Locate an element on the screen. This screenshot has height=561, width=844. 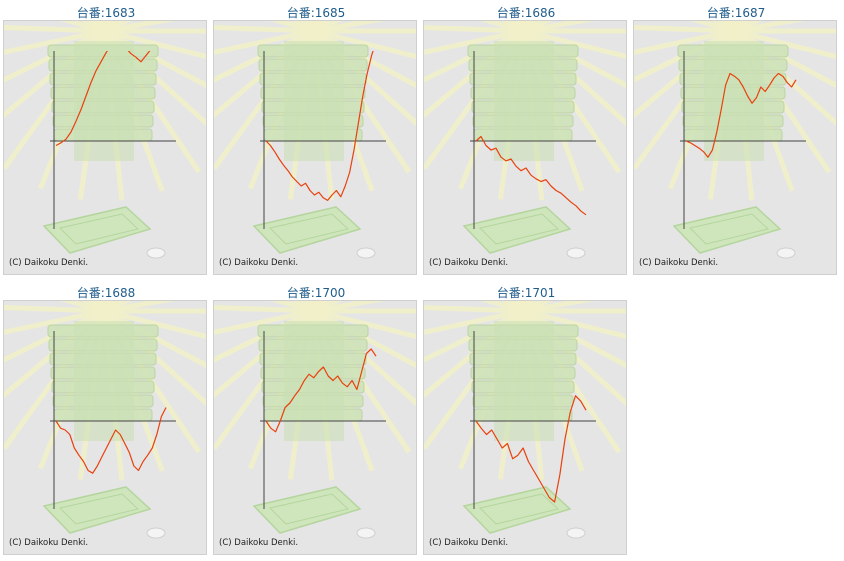
machine-number-title: 台番:1688 is located at coordinates (106, 293).